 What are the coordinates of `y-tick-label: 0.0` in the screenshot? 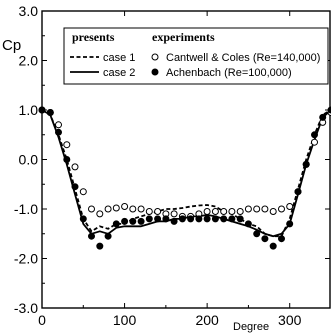 It's located at (29, 160).